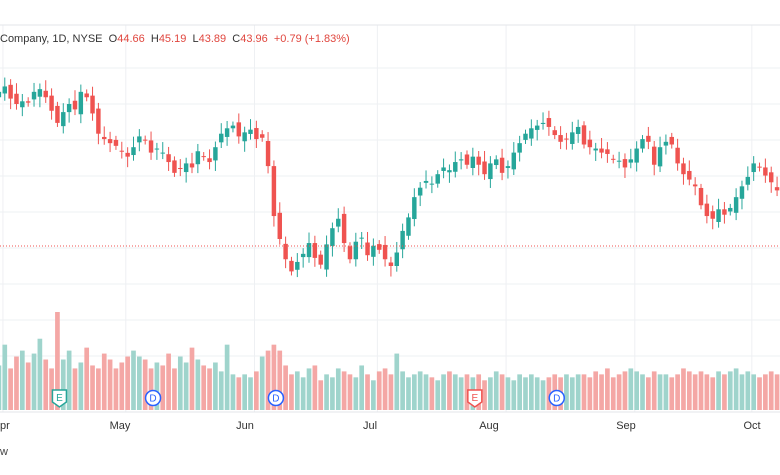 The height and width of the screenshot is (475, 780). Describe the element at coordinates (212, 39) in the screenshot. I see `low-value: 43.89` at that location.